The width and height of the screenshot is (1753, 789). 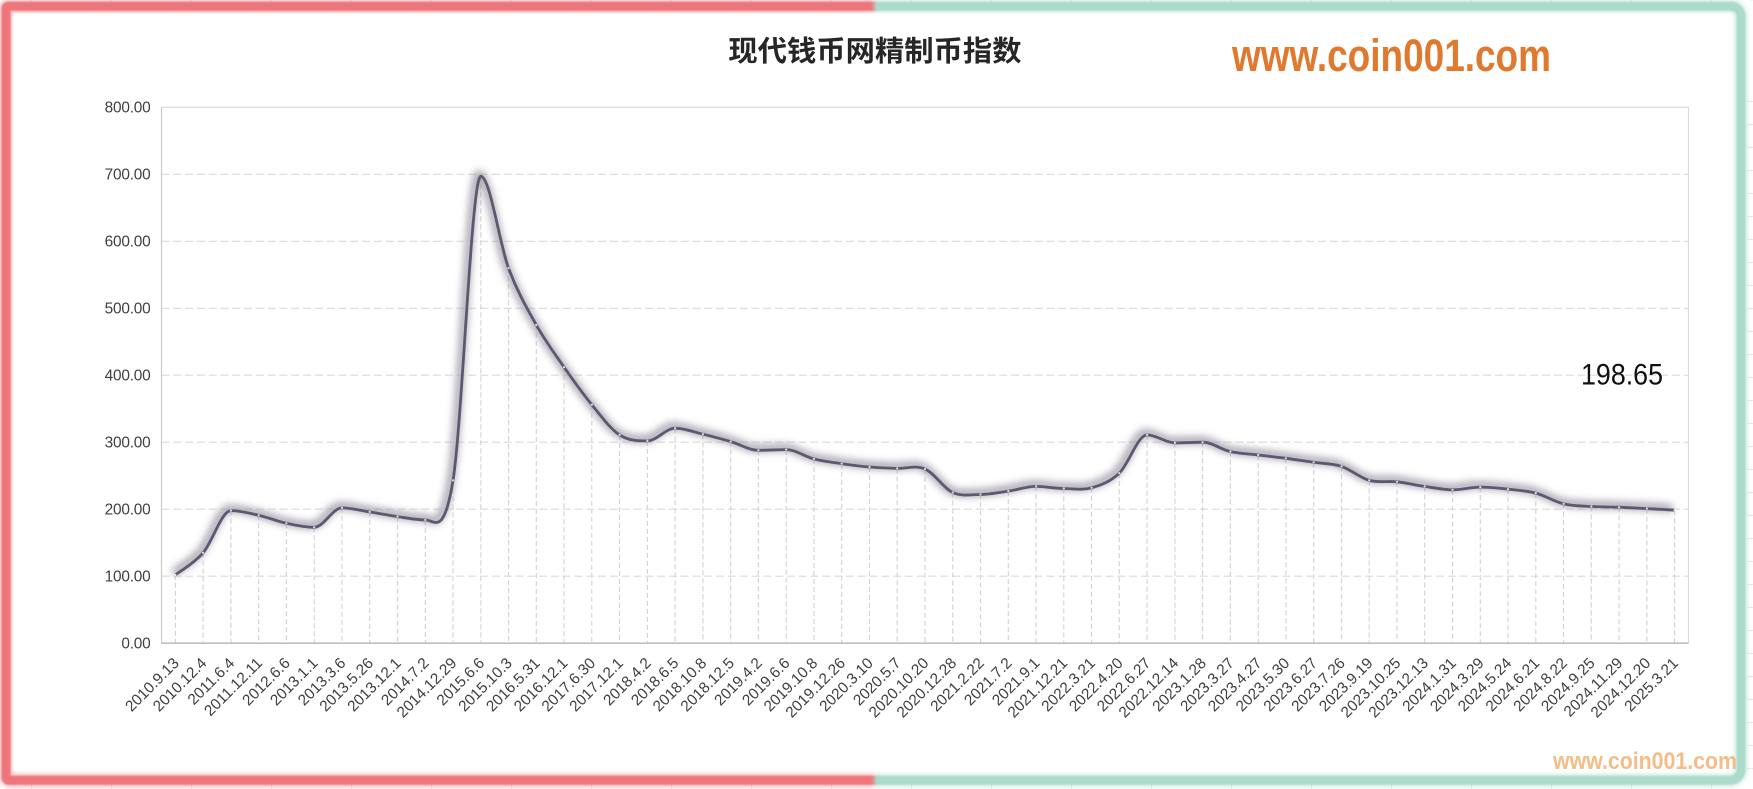 What do you see at coordinates (128, 108) in the screenshot?
I see `svg-text: 800.00` at bounding box center [128, 108].